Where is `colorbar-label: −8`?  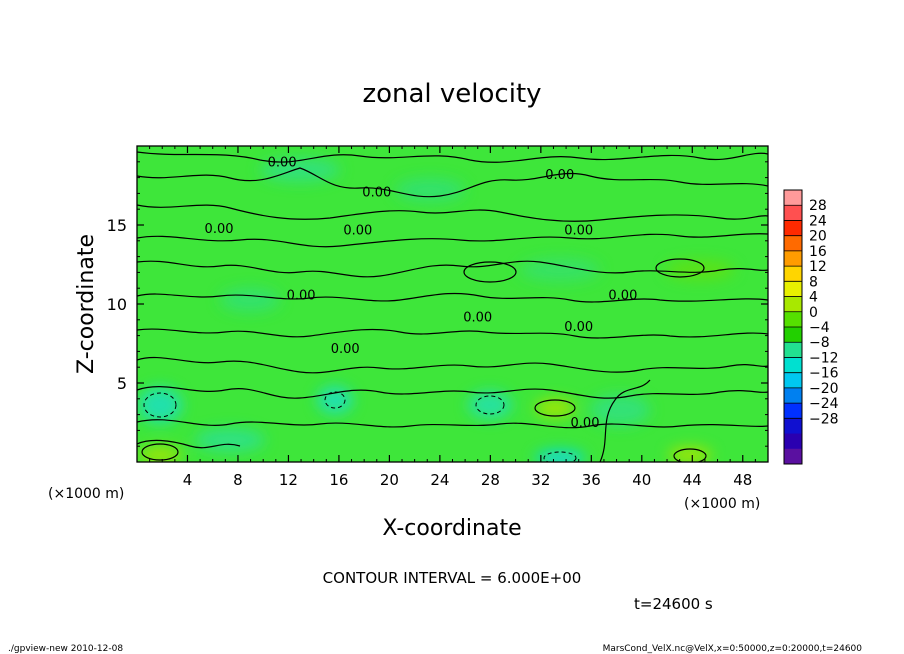 colorbar-label: −8 is located at coordinates (819, 343).